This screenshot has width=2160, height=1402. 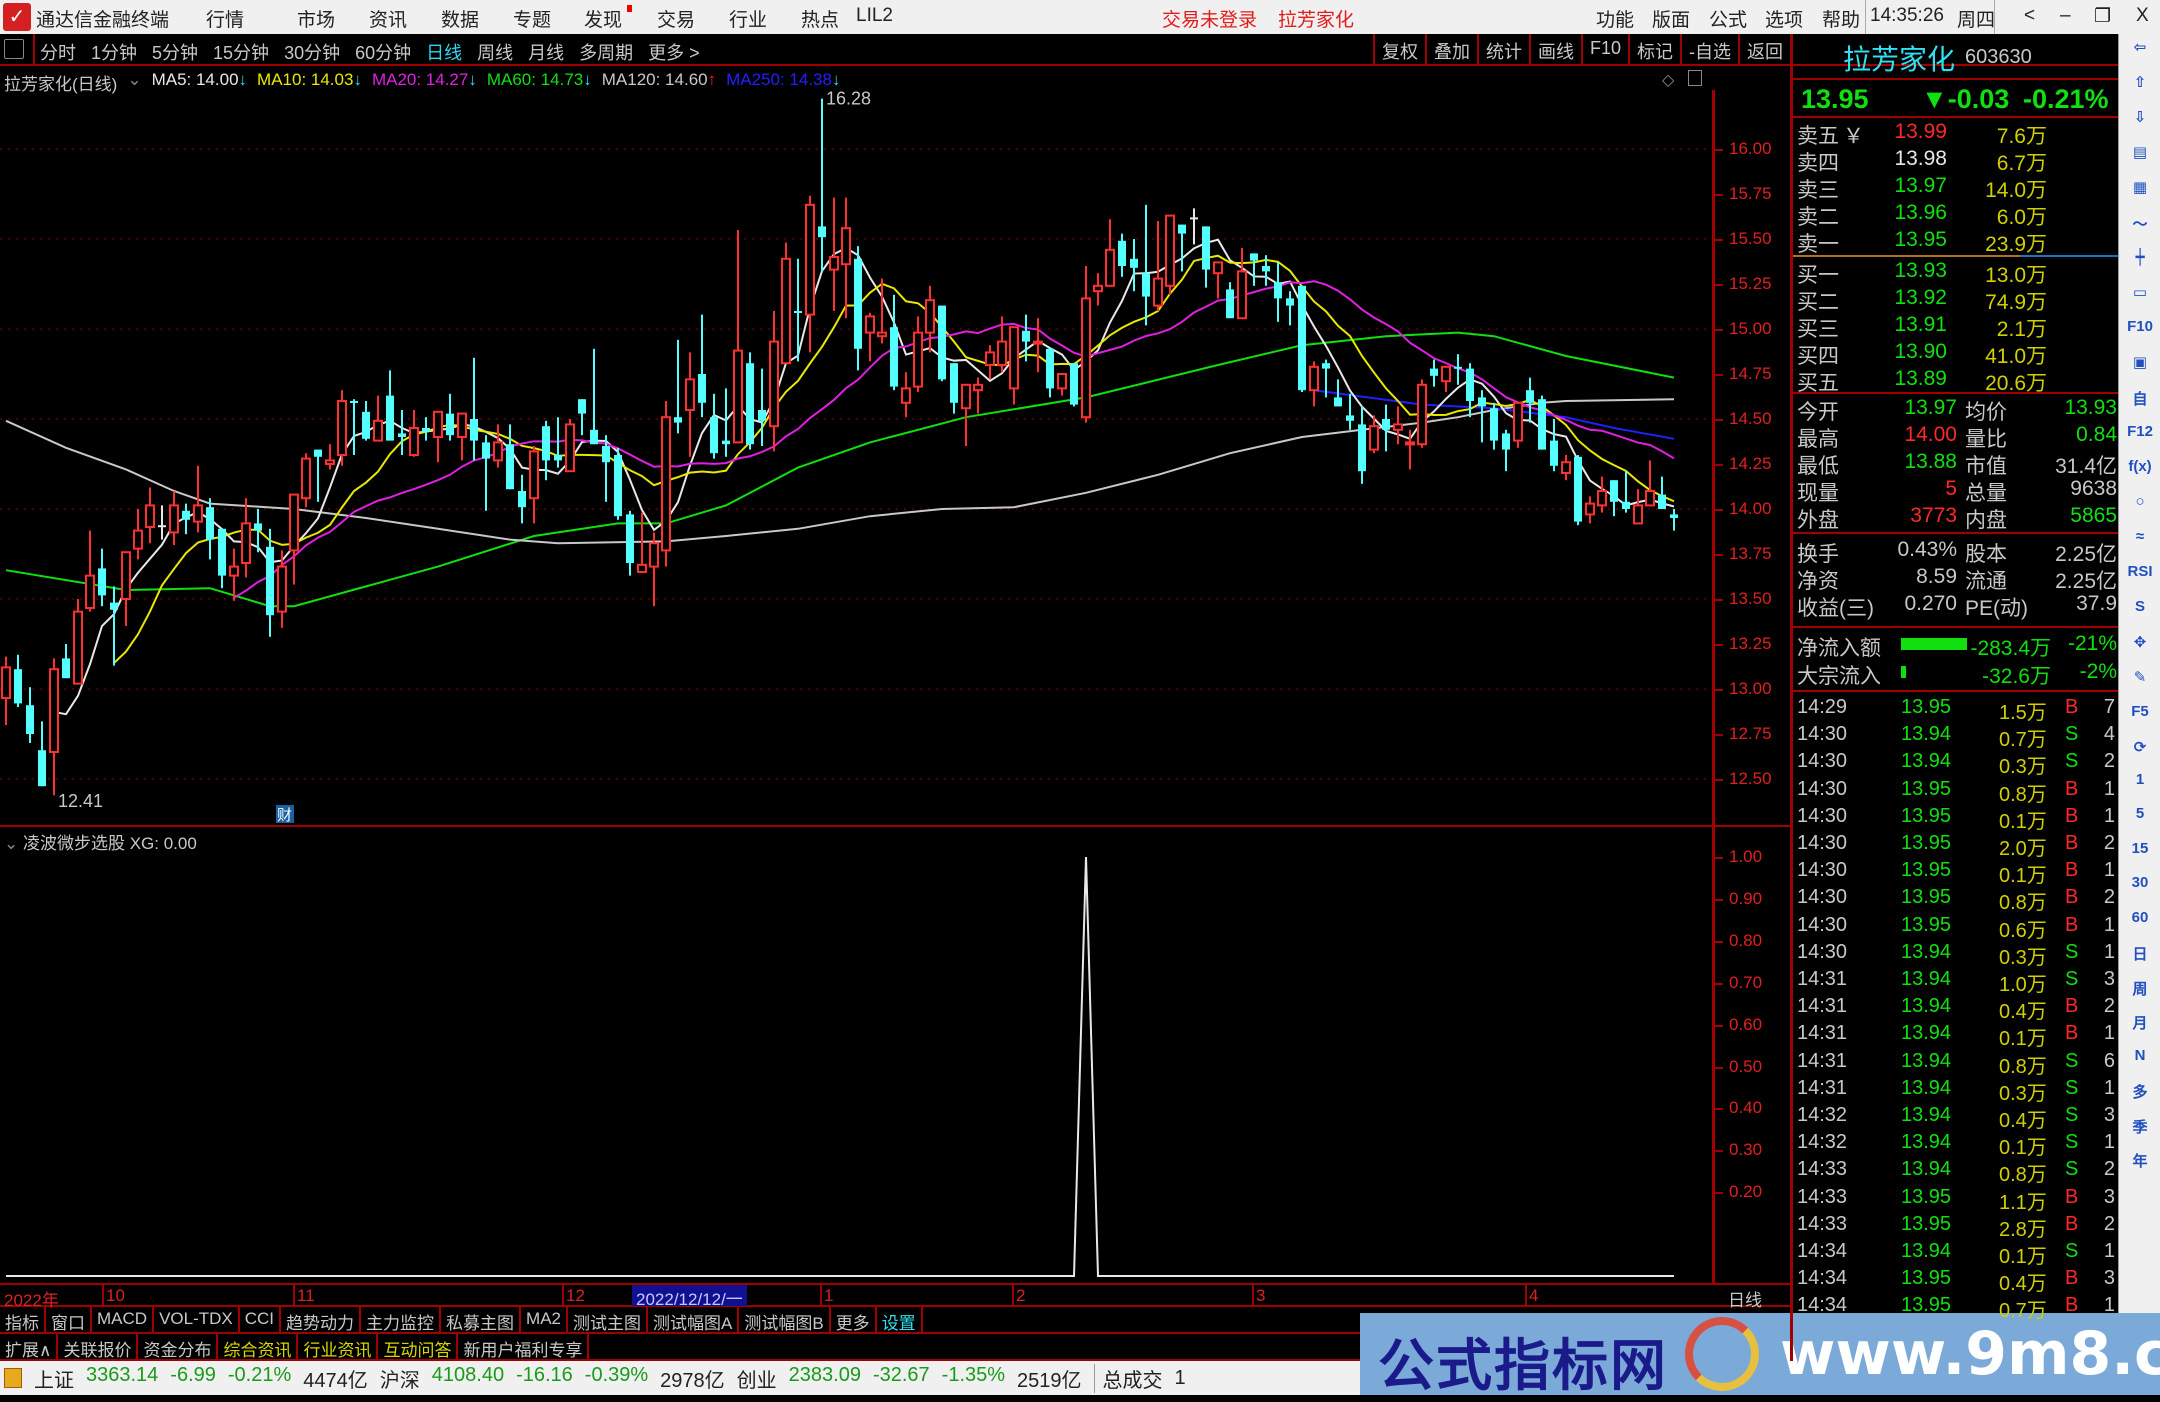 What do you see at coordinates (2140, 779) in the screenshot?
I see `period-1-icon: 1` at bounding box center [2140, 779].